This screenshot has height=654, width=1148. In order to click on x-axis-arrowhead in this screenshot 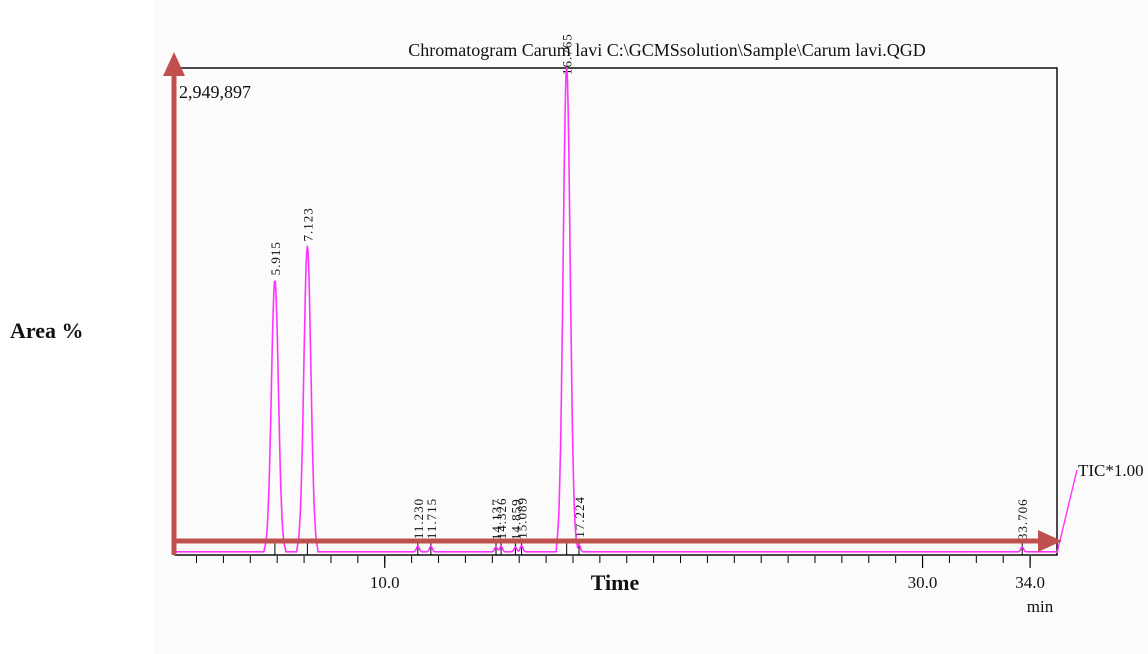, I will do `click(1050, 541)`.